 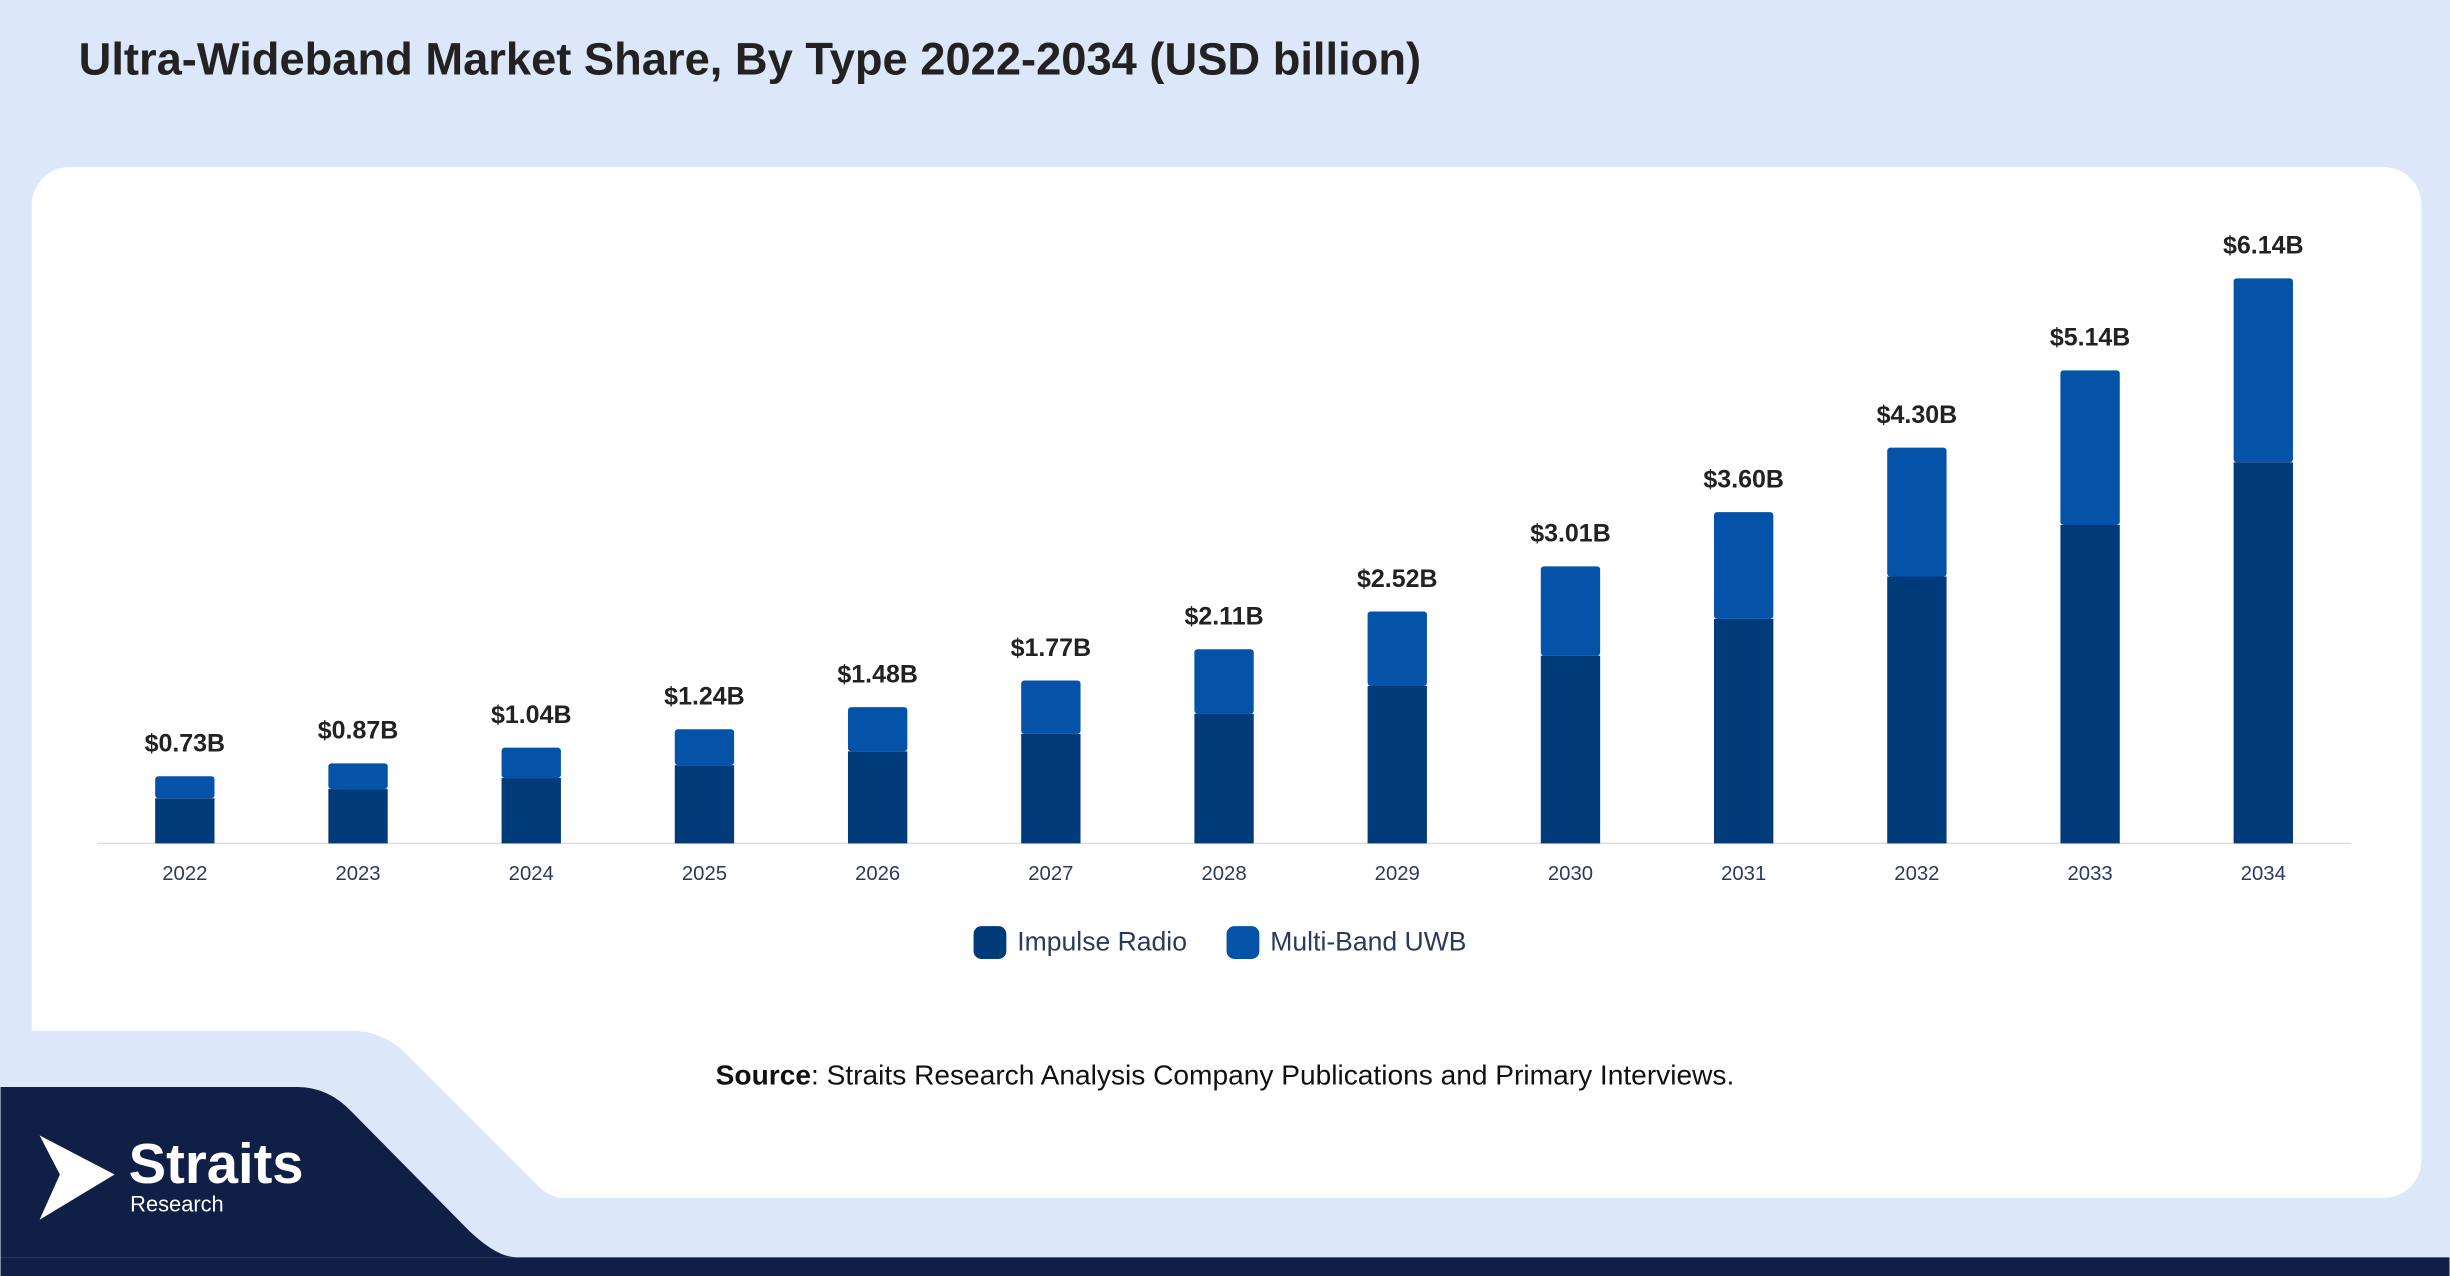 I want to click on x-tick-label: 2029, so click(x=1397, y=874).